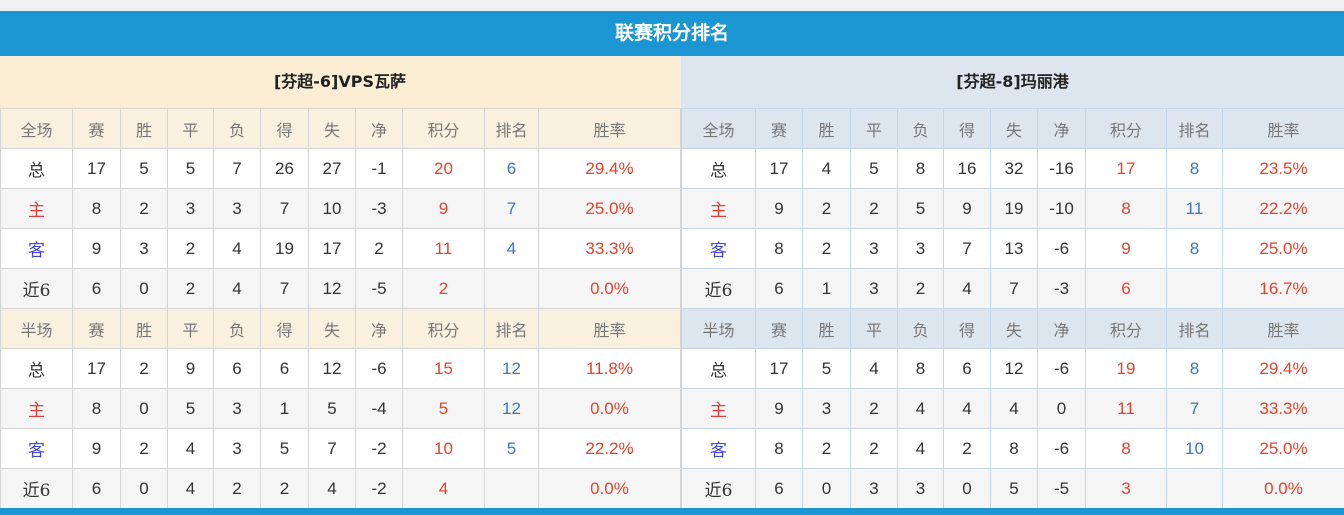  I want to click on cell-points: 9, so click(443, 208).